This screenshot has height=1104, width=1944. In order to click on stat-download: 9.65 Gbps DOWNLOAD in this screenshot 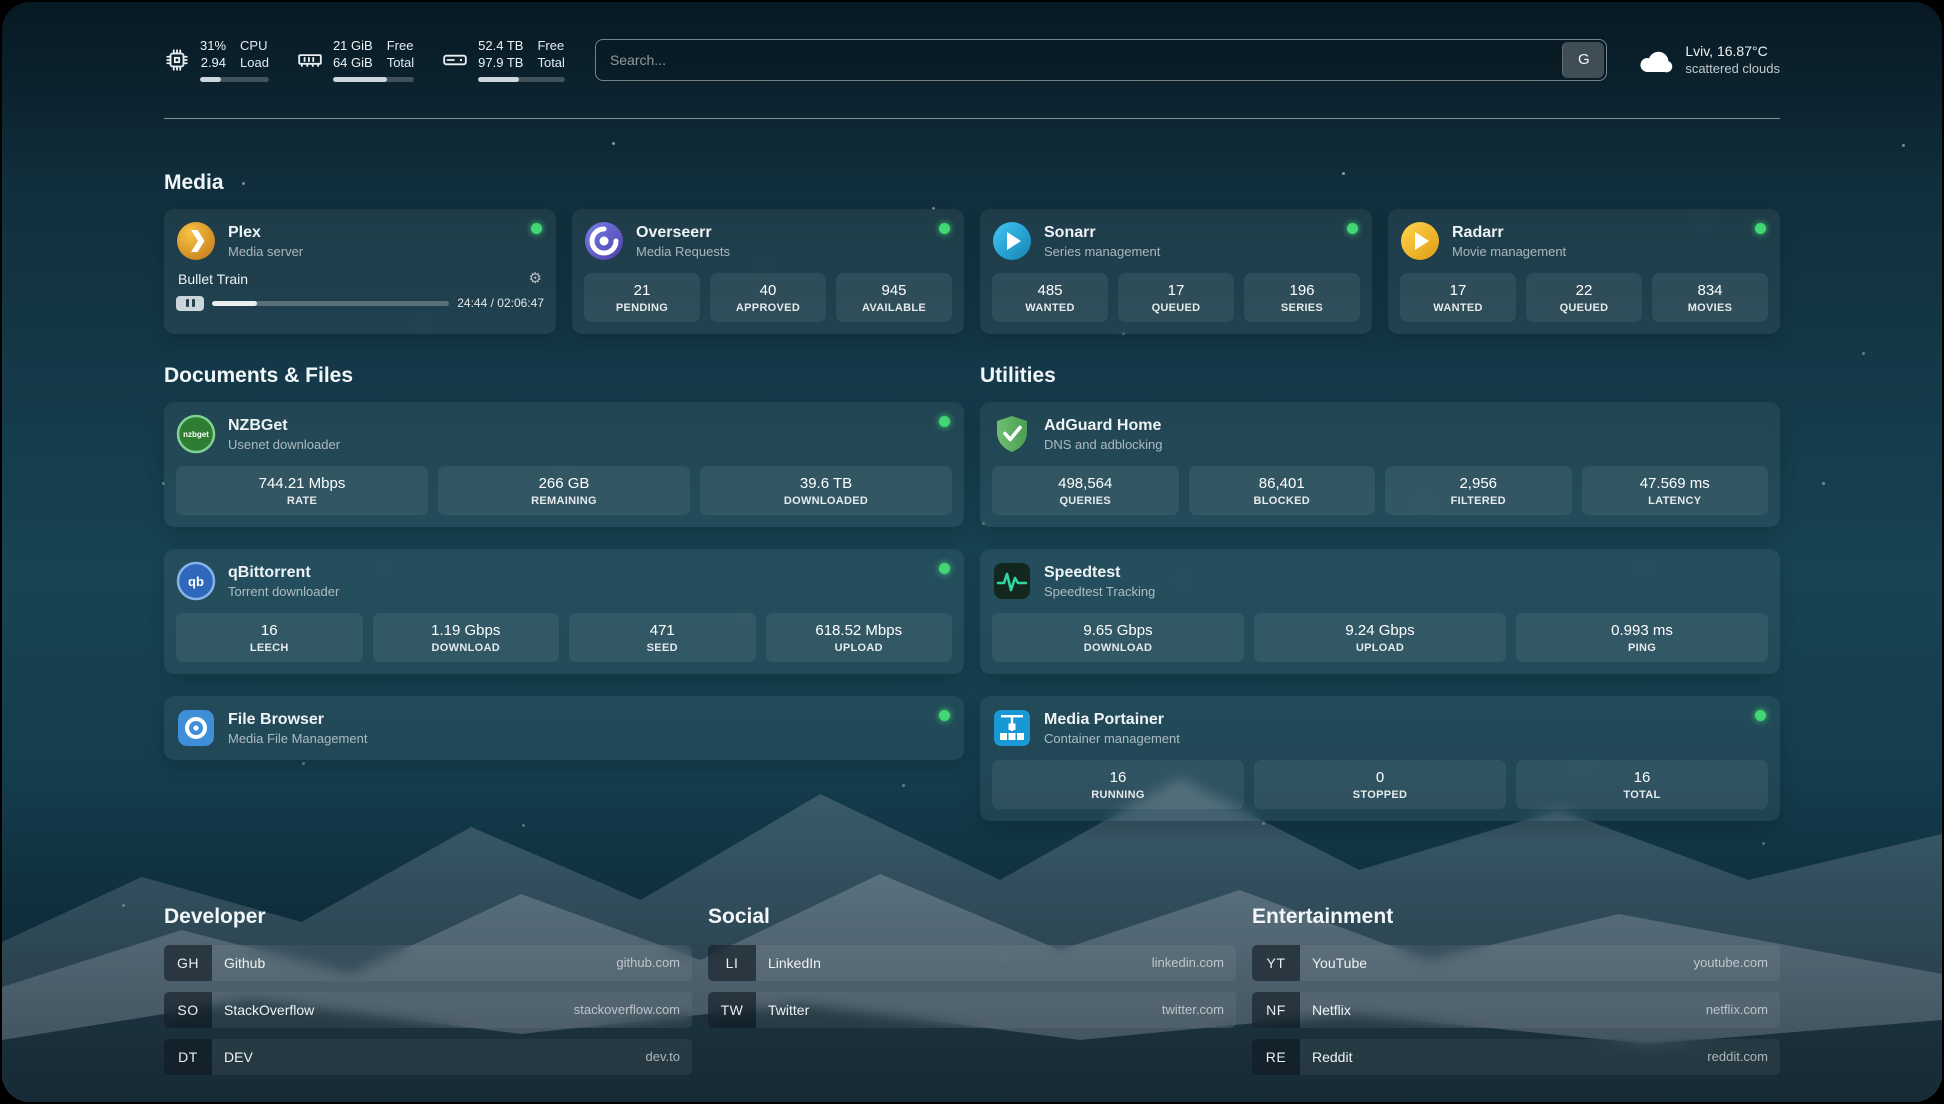, I will do `click(1118, 637)`.